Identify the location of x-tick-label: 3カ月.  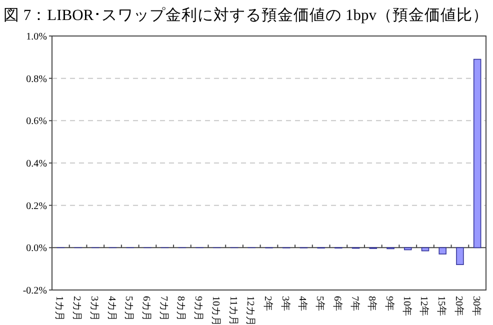
(94, 308).